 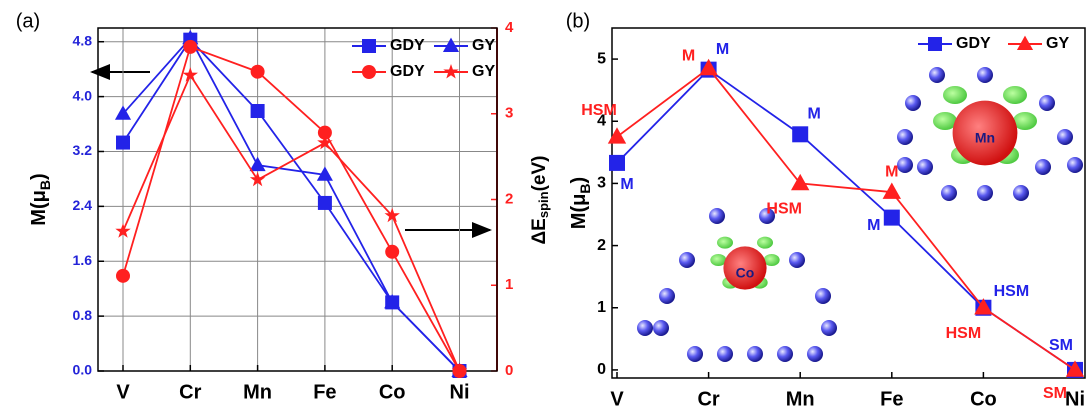 I want to click on y2-tick-label: 0, so click(x=509, y=370).